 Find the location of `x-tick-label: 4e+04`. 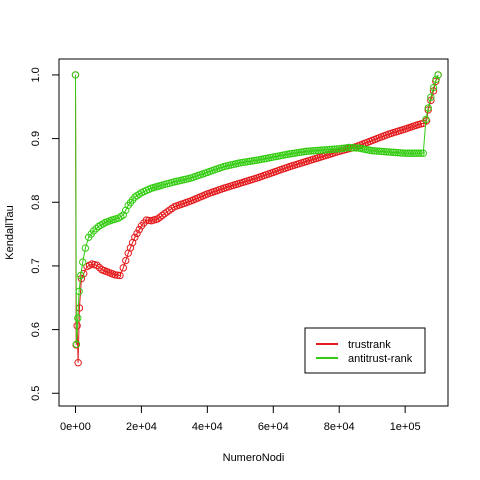

x-tick-label: 4e+04 is located at coordinates (207, 427).